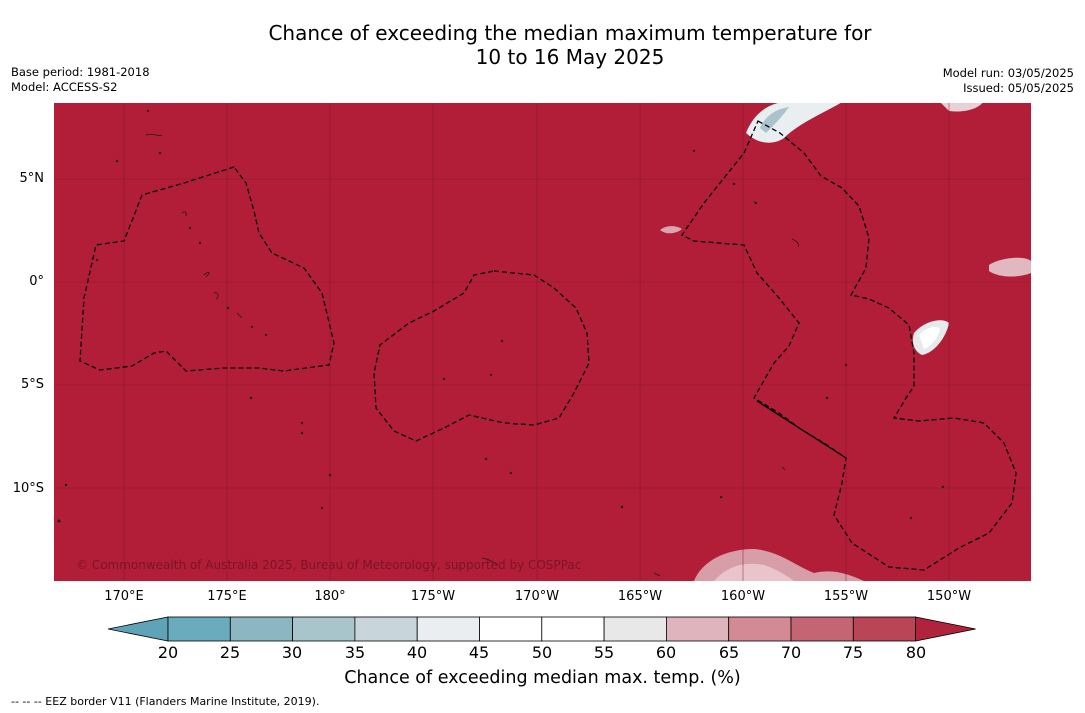 The height and width of the screenshot is (713, 1085). Describe the element at coordinates (355, 652) in the screenshot. I see `colorbar-tick: 35` at that location.